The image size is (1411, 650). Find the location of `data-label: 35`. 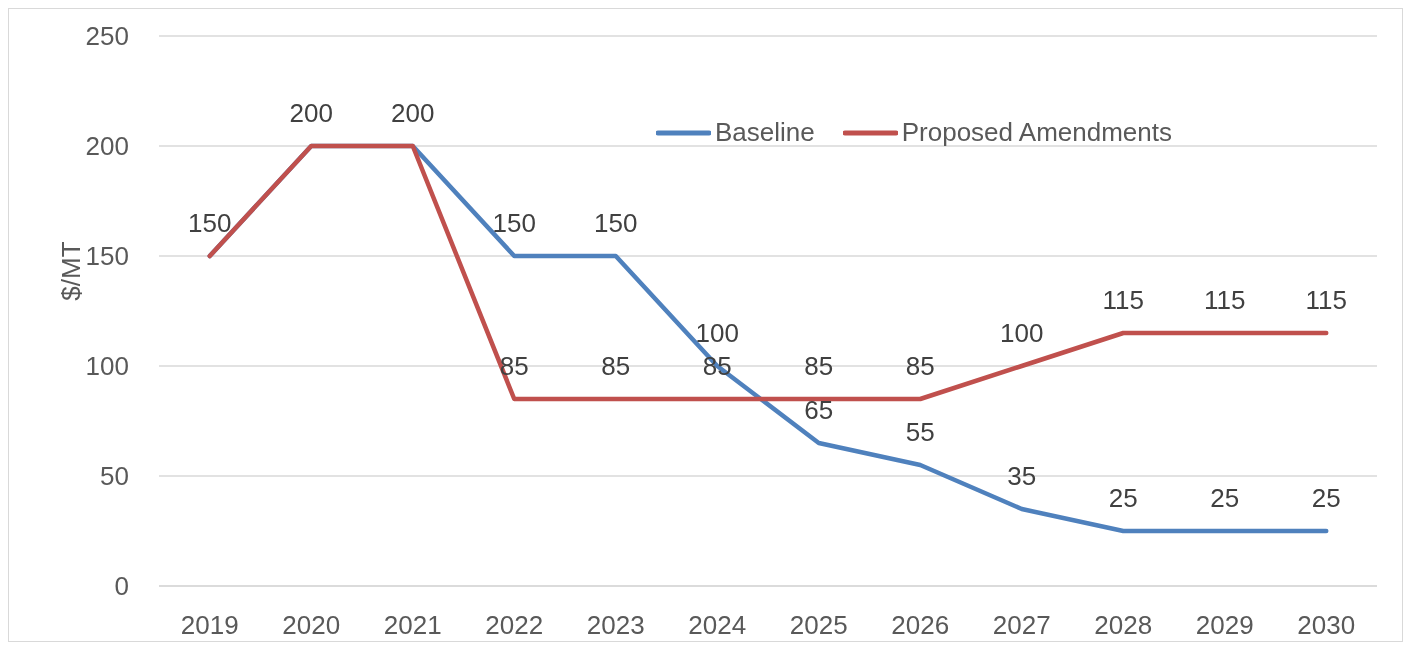

data-label: 35 is located at coordinates (1022, 476).